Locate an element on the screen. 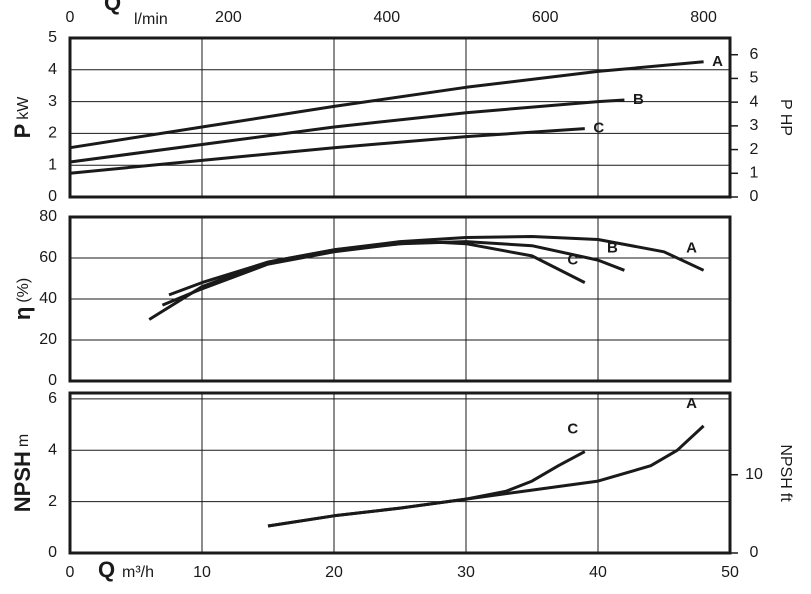 The width and height of the screenshot is (811, 594). y-tick-label: 3 is located at coordinates (52, 101).